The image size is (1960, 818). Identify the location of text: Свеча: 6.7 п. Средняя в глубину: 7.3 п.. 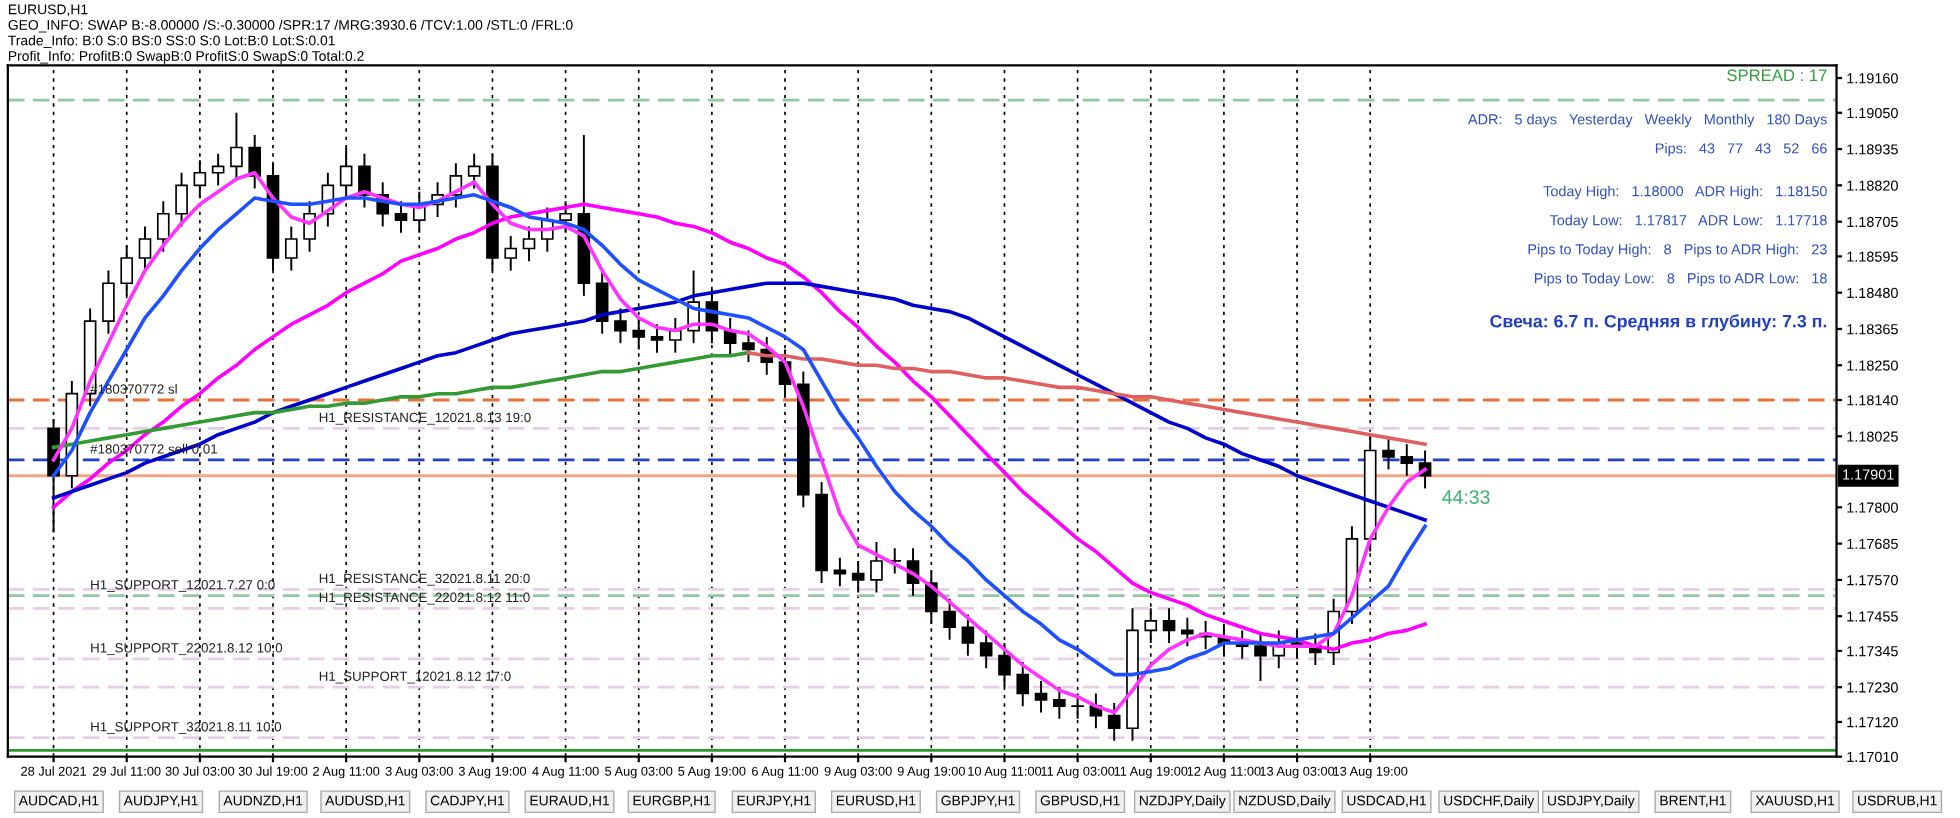
(1658, 322).